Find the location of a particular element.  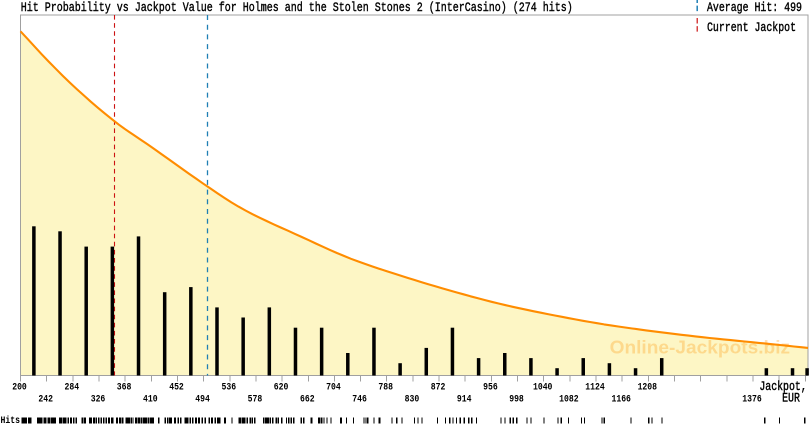

svg-text: Current Jackpot is located at coordinates (751, 28).